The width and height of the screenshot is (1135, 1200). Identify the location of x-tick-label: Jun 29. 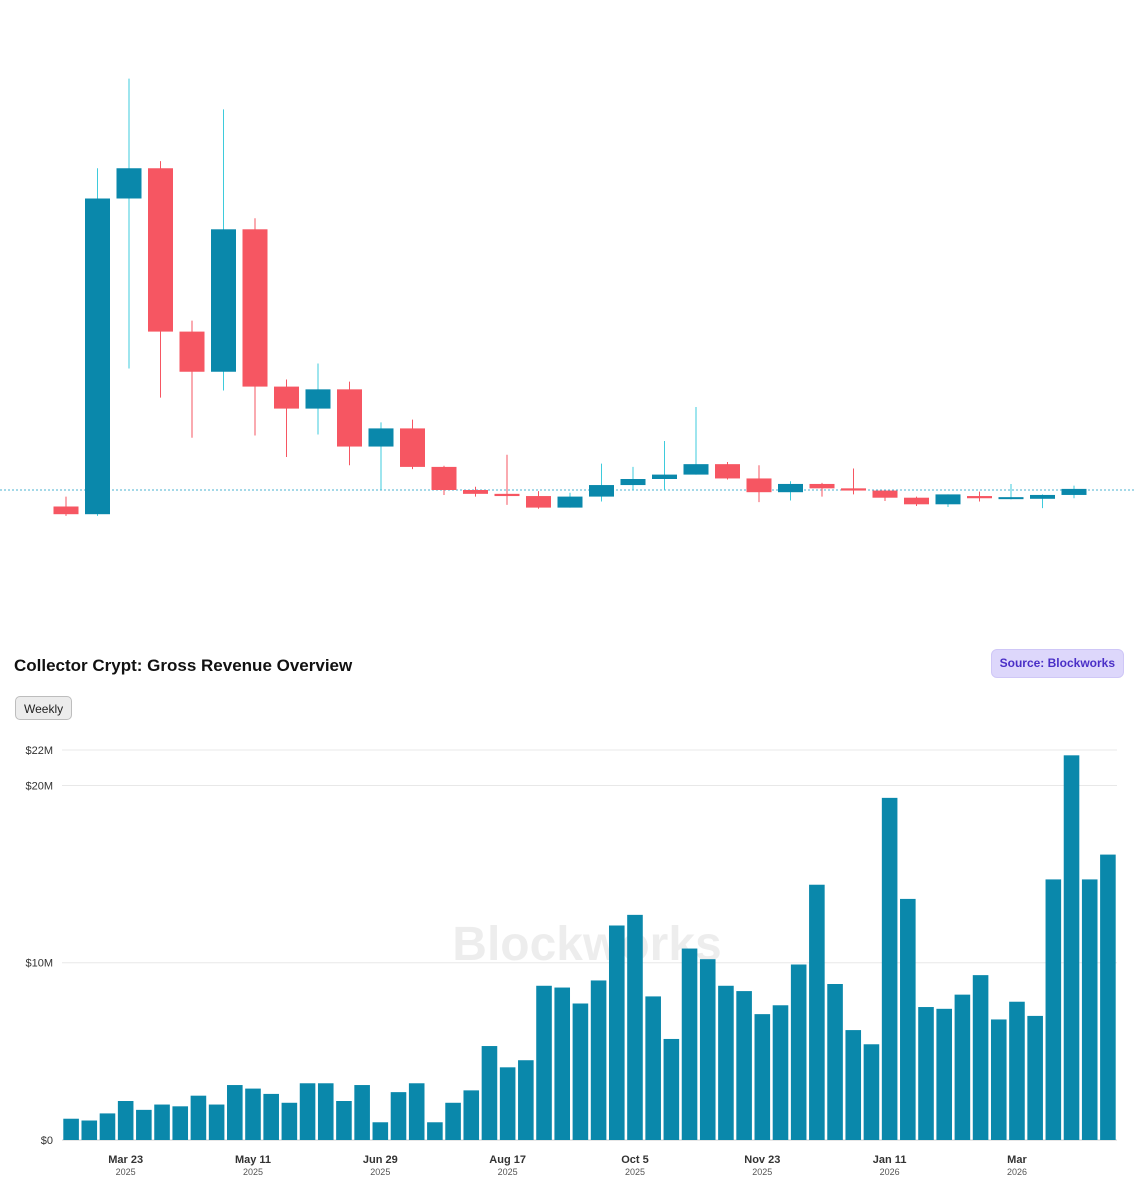
(380, 1160).